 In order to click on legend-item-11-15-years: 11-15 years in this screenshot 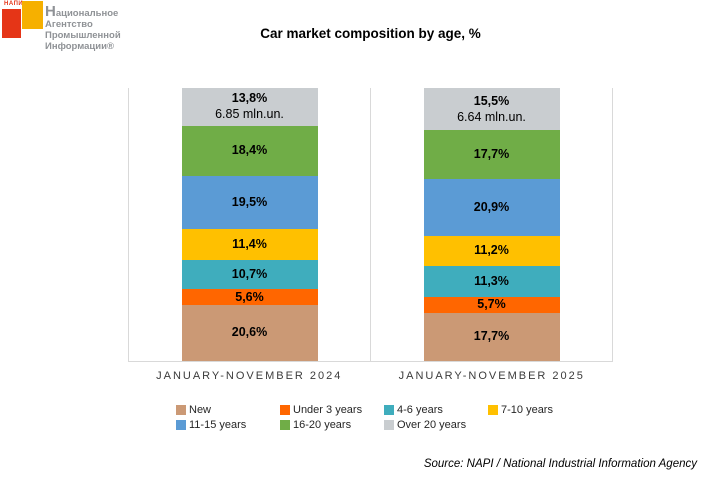, I will do `click(228, 425)`.